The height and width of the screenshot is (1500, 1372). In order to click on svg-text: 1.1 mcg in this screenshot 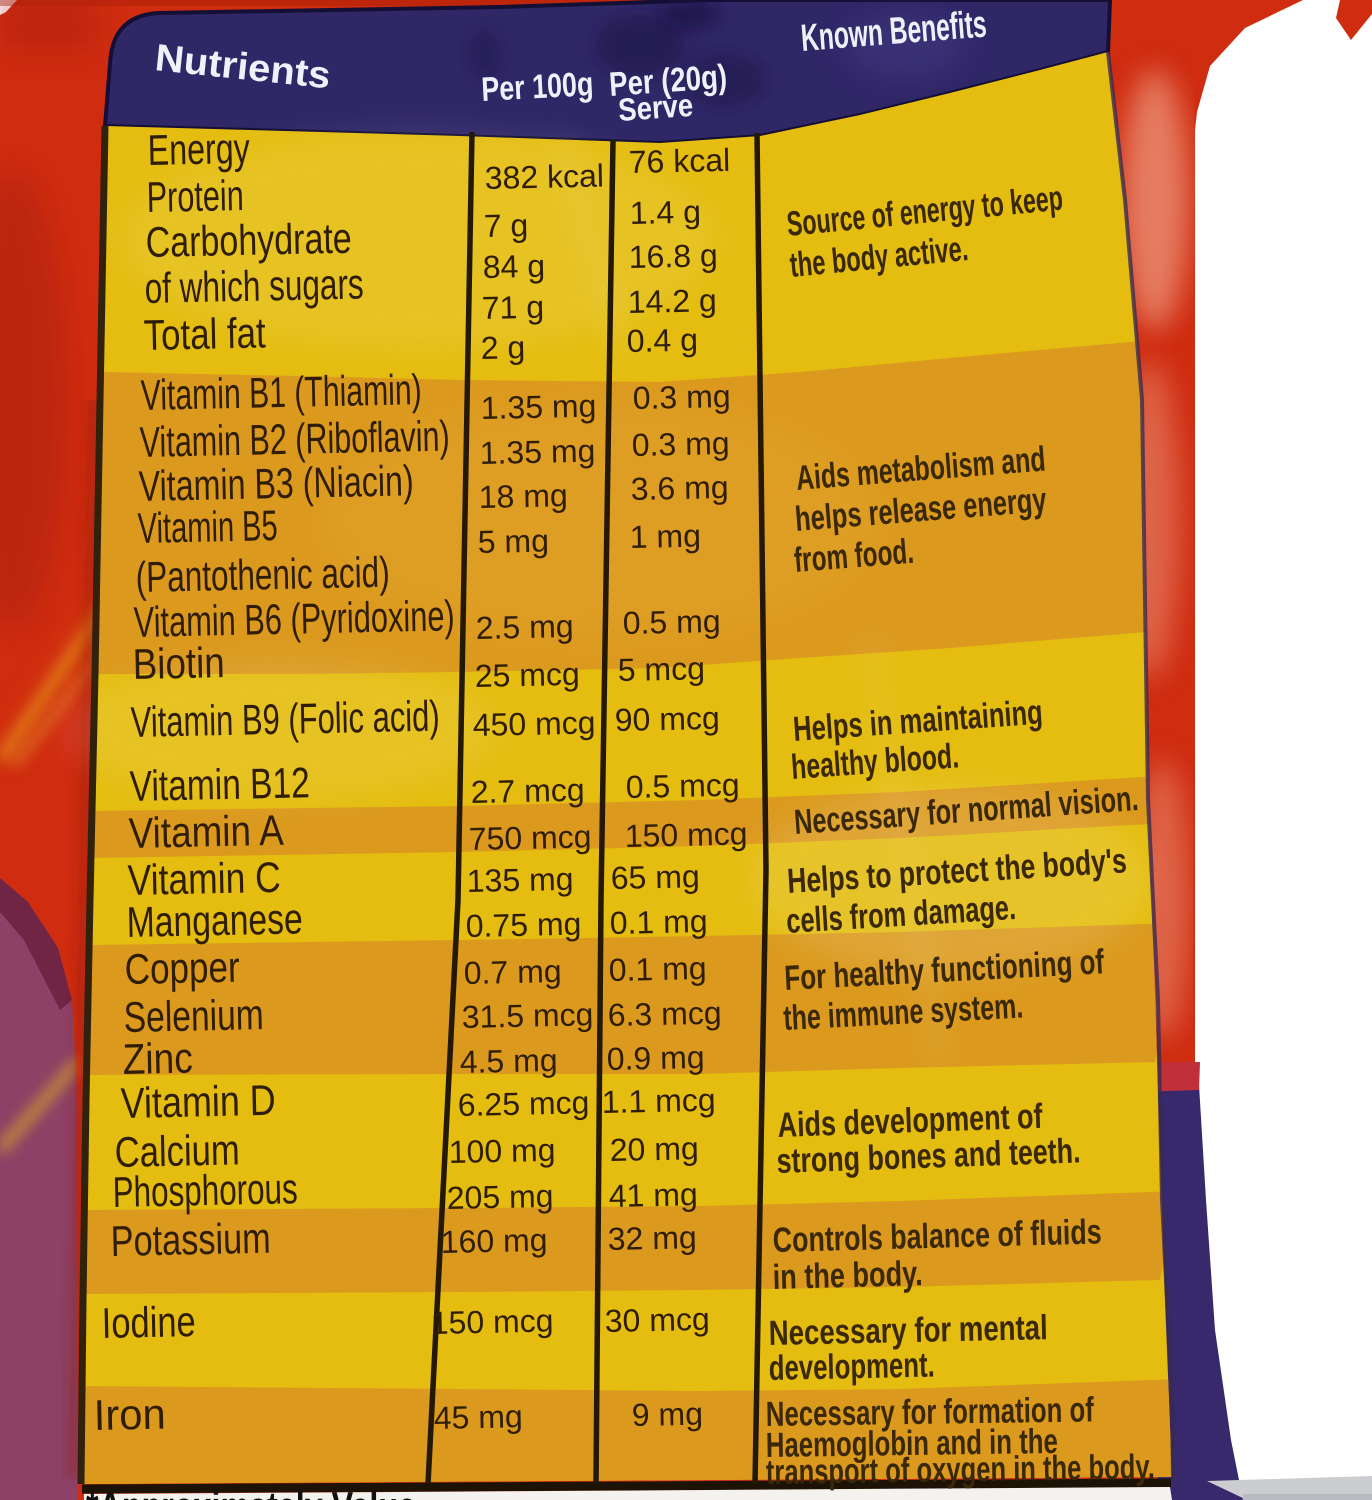, I will do `click(658, 1101)`.